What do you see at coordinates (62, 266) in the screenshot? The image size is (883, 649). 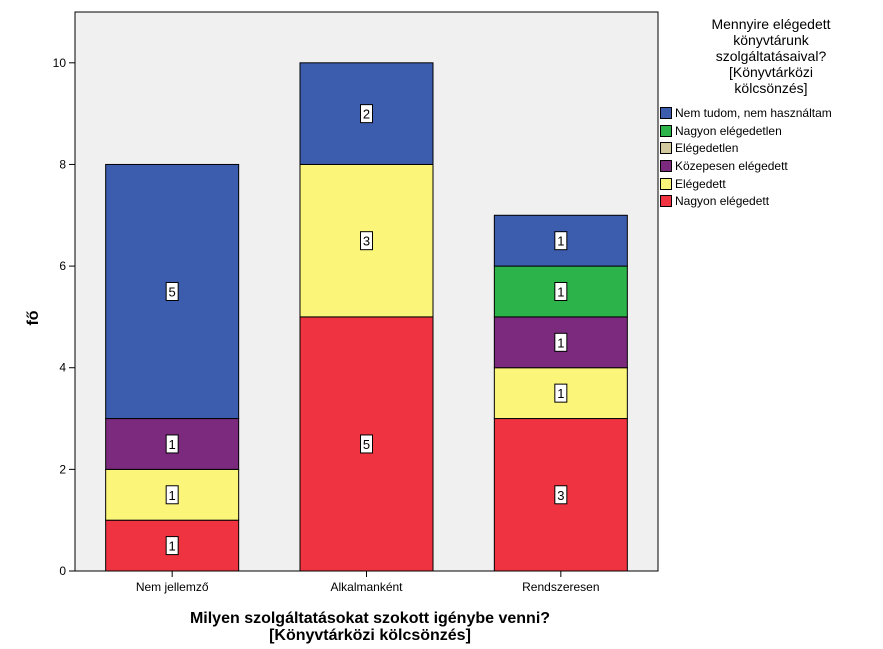 I see `y-tick-label: 6` at bounding box center [62, 266].